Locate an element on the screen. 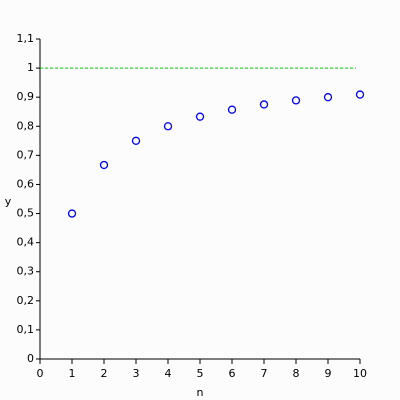 The height and width of the screenshot is (400, 400). y-tick-label: 1,1 is located at coordinates (26, 38).